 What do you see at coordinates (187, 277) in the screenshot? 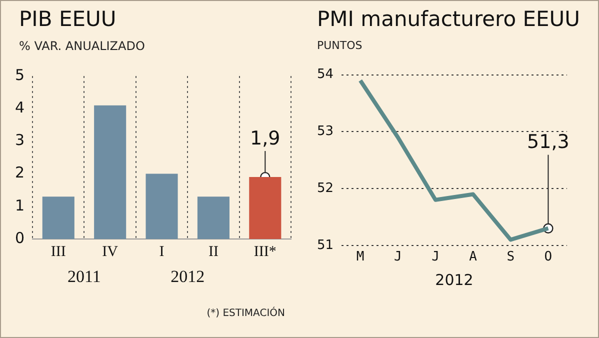
I see `text: 2012` at bounding box center [187, 277].